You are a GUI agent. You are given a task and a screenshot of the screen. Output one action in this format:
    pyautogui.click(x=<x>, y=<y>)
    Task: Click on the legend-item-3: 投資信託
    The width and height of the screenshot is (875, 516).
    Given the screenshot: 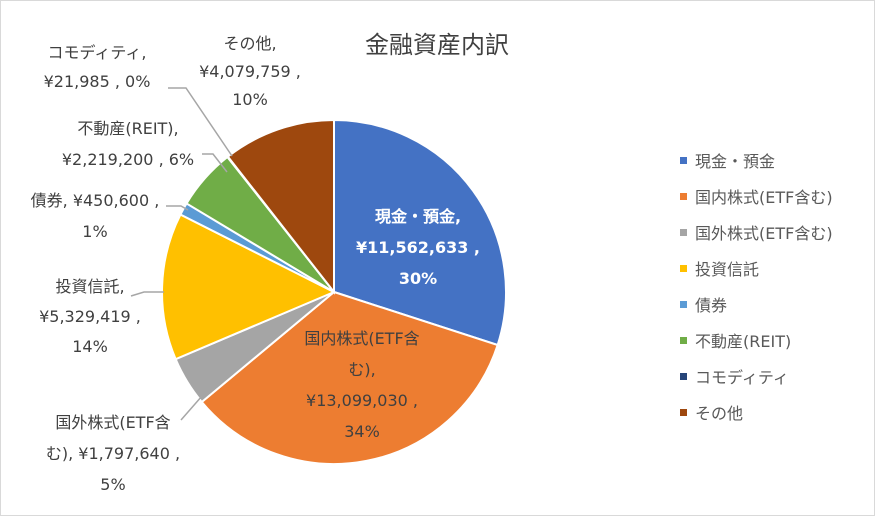 What is the action you would take?
    pyautogui.click(x=719, y=270)
    